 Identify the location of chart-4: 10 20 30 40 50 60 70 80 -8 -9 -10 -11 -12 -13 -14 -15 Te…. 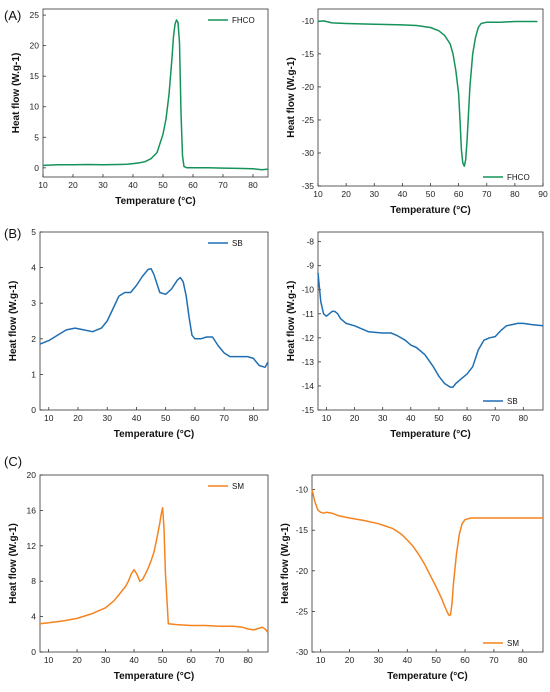
(415, 335).